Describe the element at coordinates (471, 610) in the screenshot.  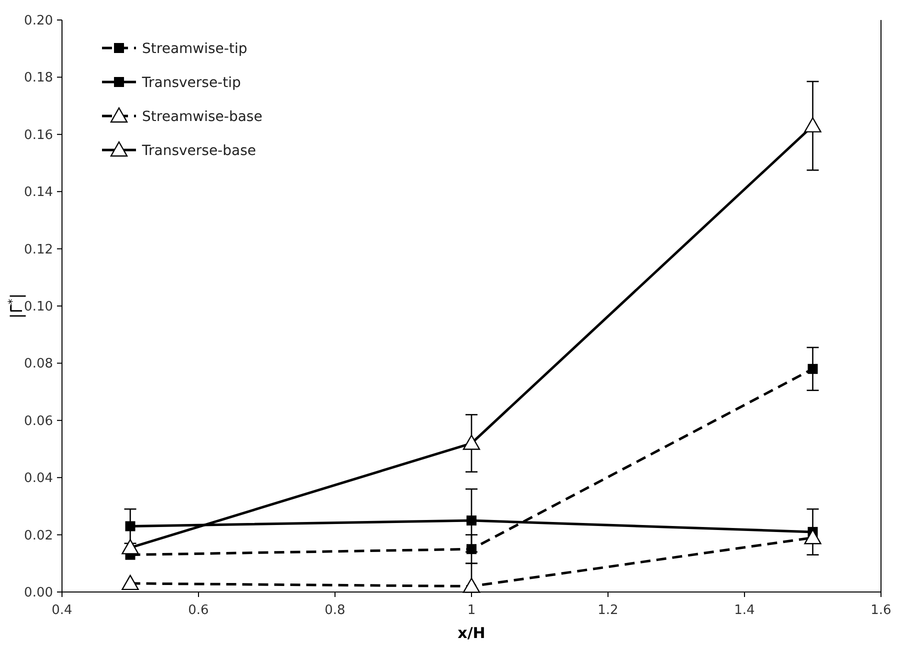
I see `x-tick-label: 1` at that location.